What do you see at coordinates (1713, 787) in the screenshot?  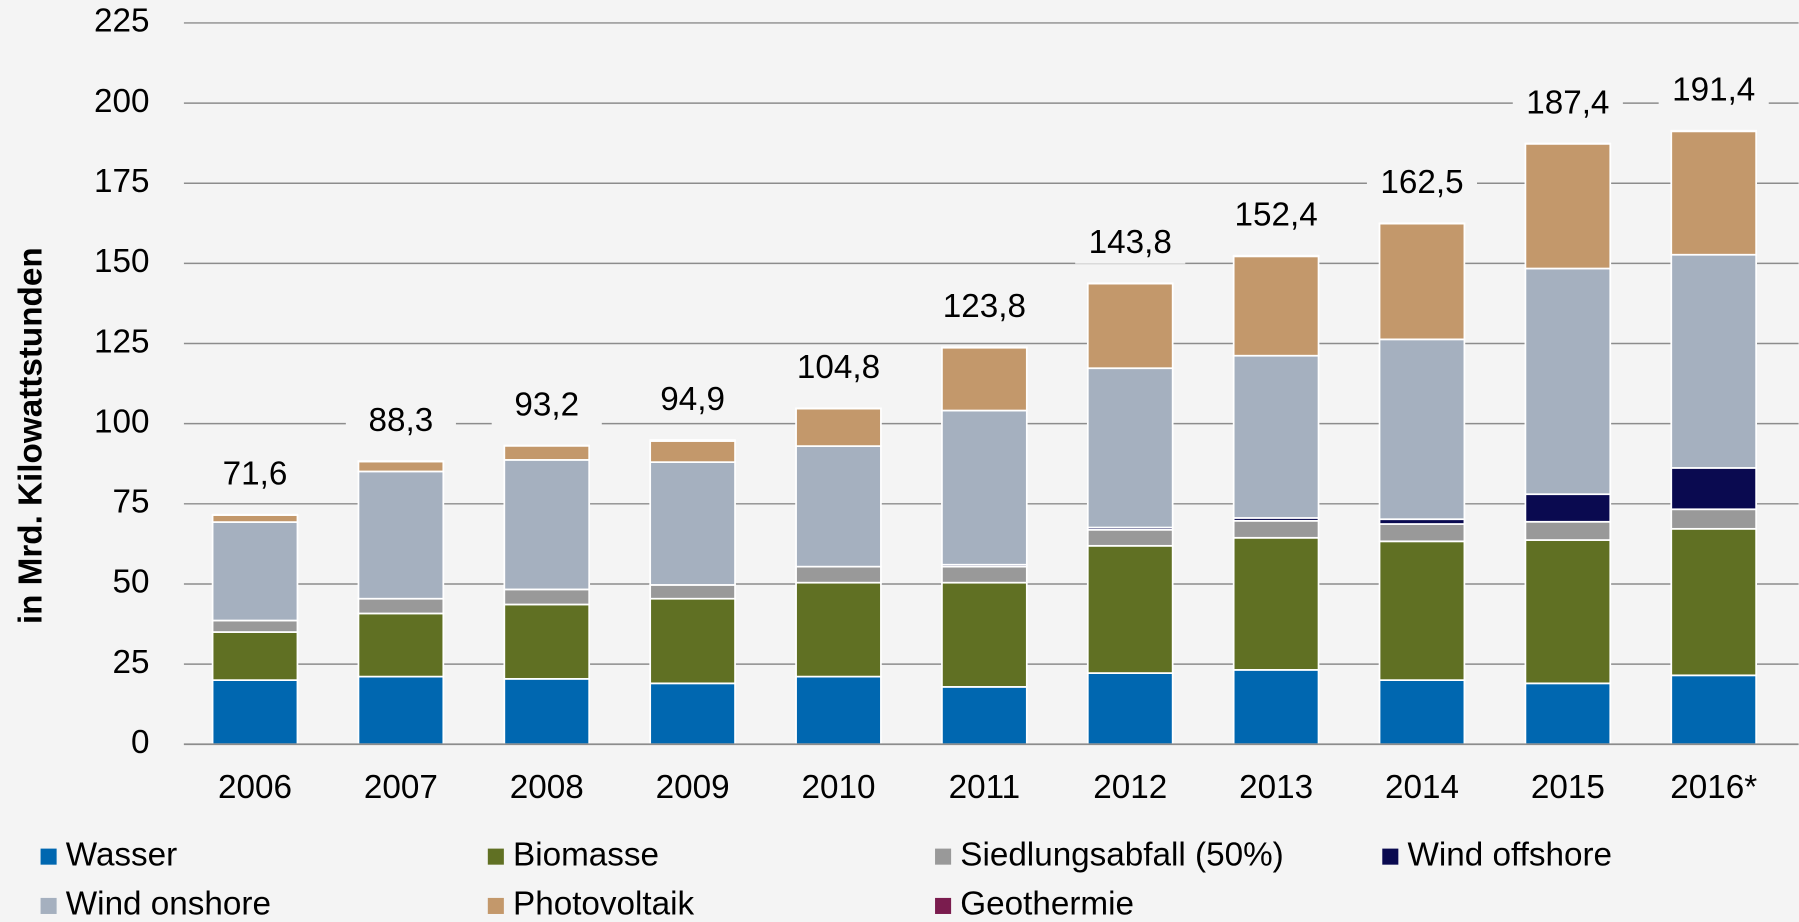 I see `x-tick-label: 2016*` at bounding box center [1713, 787].